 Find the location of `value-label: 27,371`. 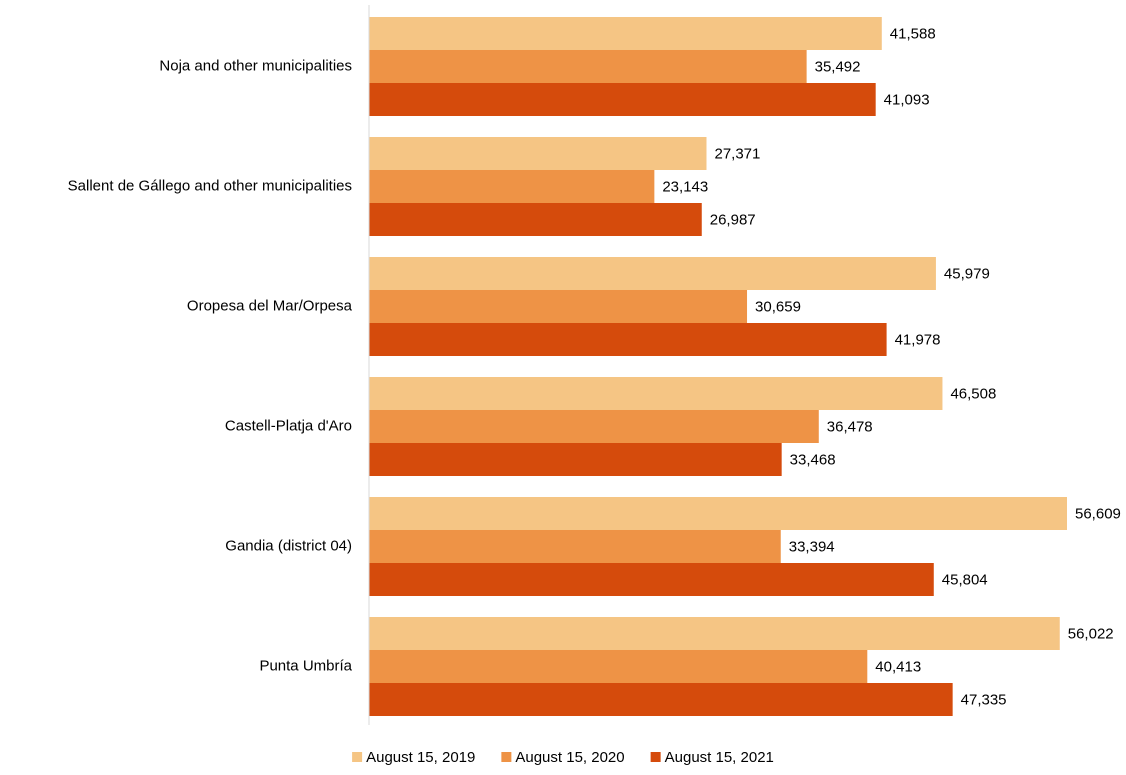

value-label: 27,371 is located at coordinates (737, 153).